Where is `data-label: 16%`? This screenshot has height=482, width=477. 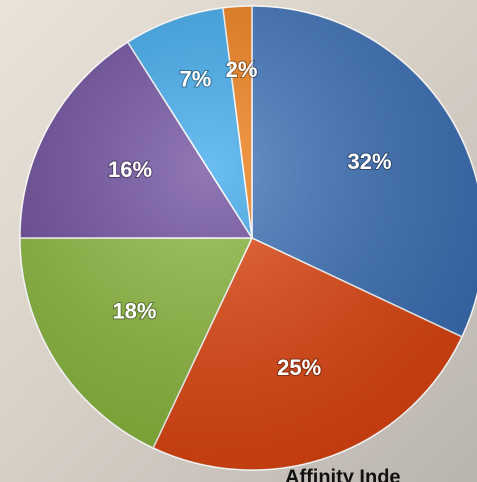
data-label: 16% is located at coordinates (130, 169).